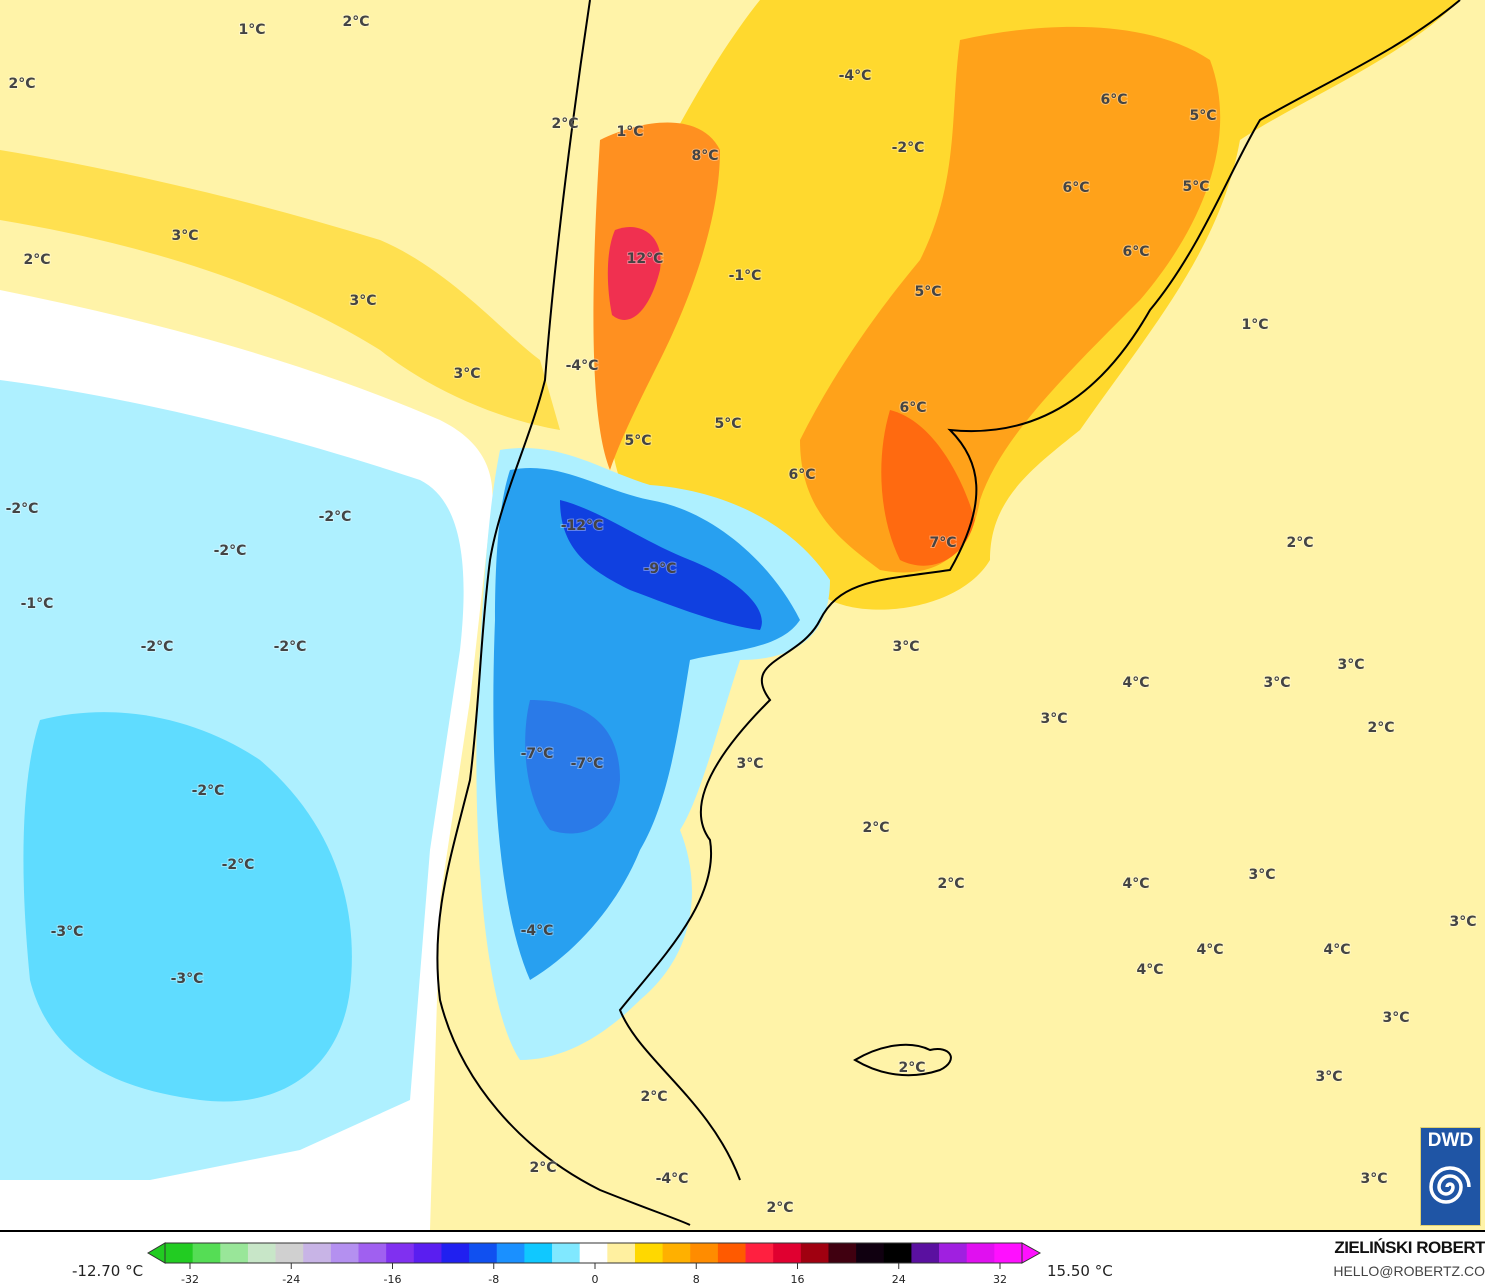  Describe the element at coordinates (1409, 1247) in the screenshot. I see `author-name: ZIELIŃSKI ROBERT` at that location.